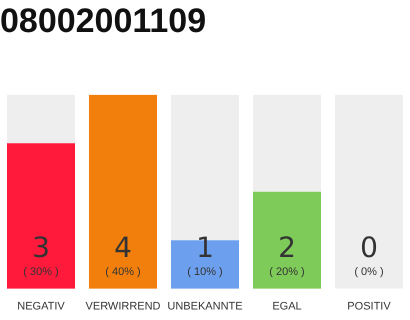  I want to click on data-label: ( 40% ), so click(123, 272).